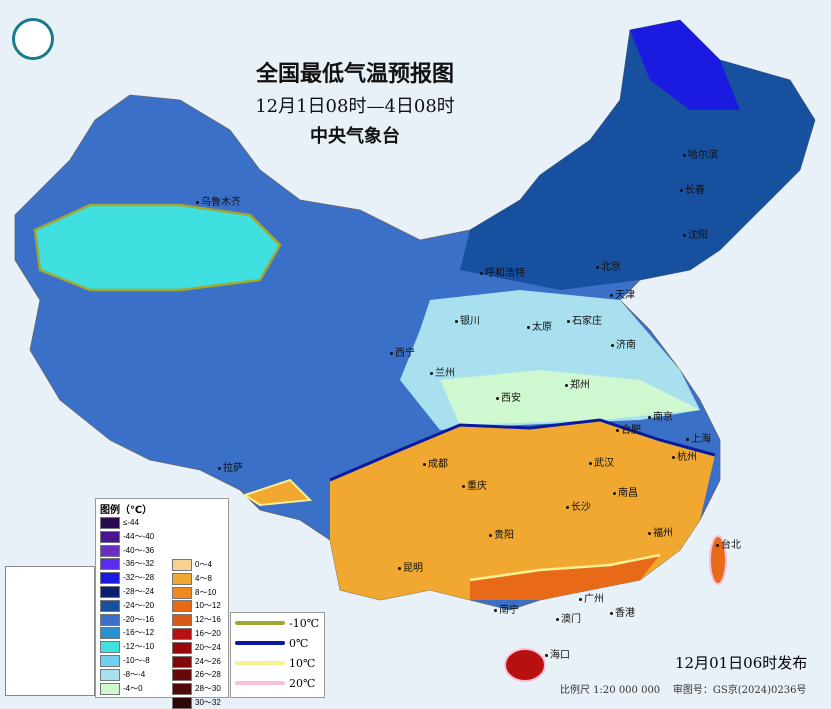 Image resolution: width=831 pixels, height=709 pixels. I want to click on central-zero-region, so click(570, 397).